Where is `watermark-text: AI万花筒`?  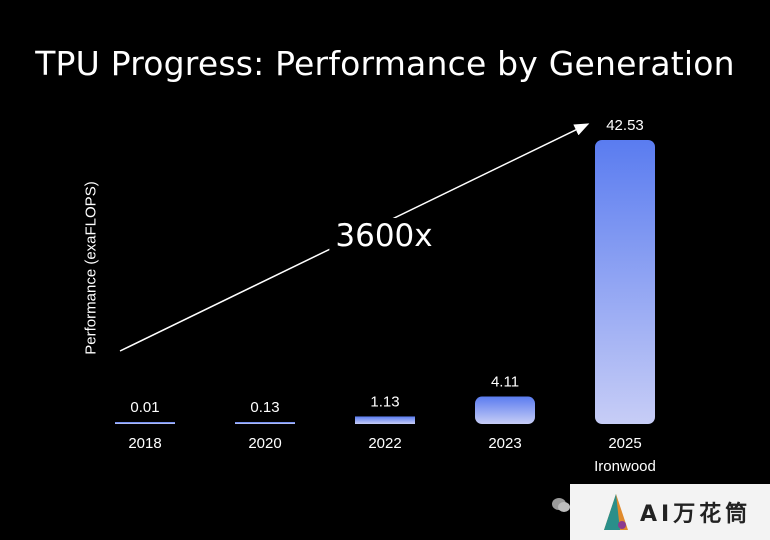
watermark-text: AI万花筒 is located at coordinates (696, 514).